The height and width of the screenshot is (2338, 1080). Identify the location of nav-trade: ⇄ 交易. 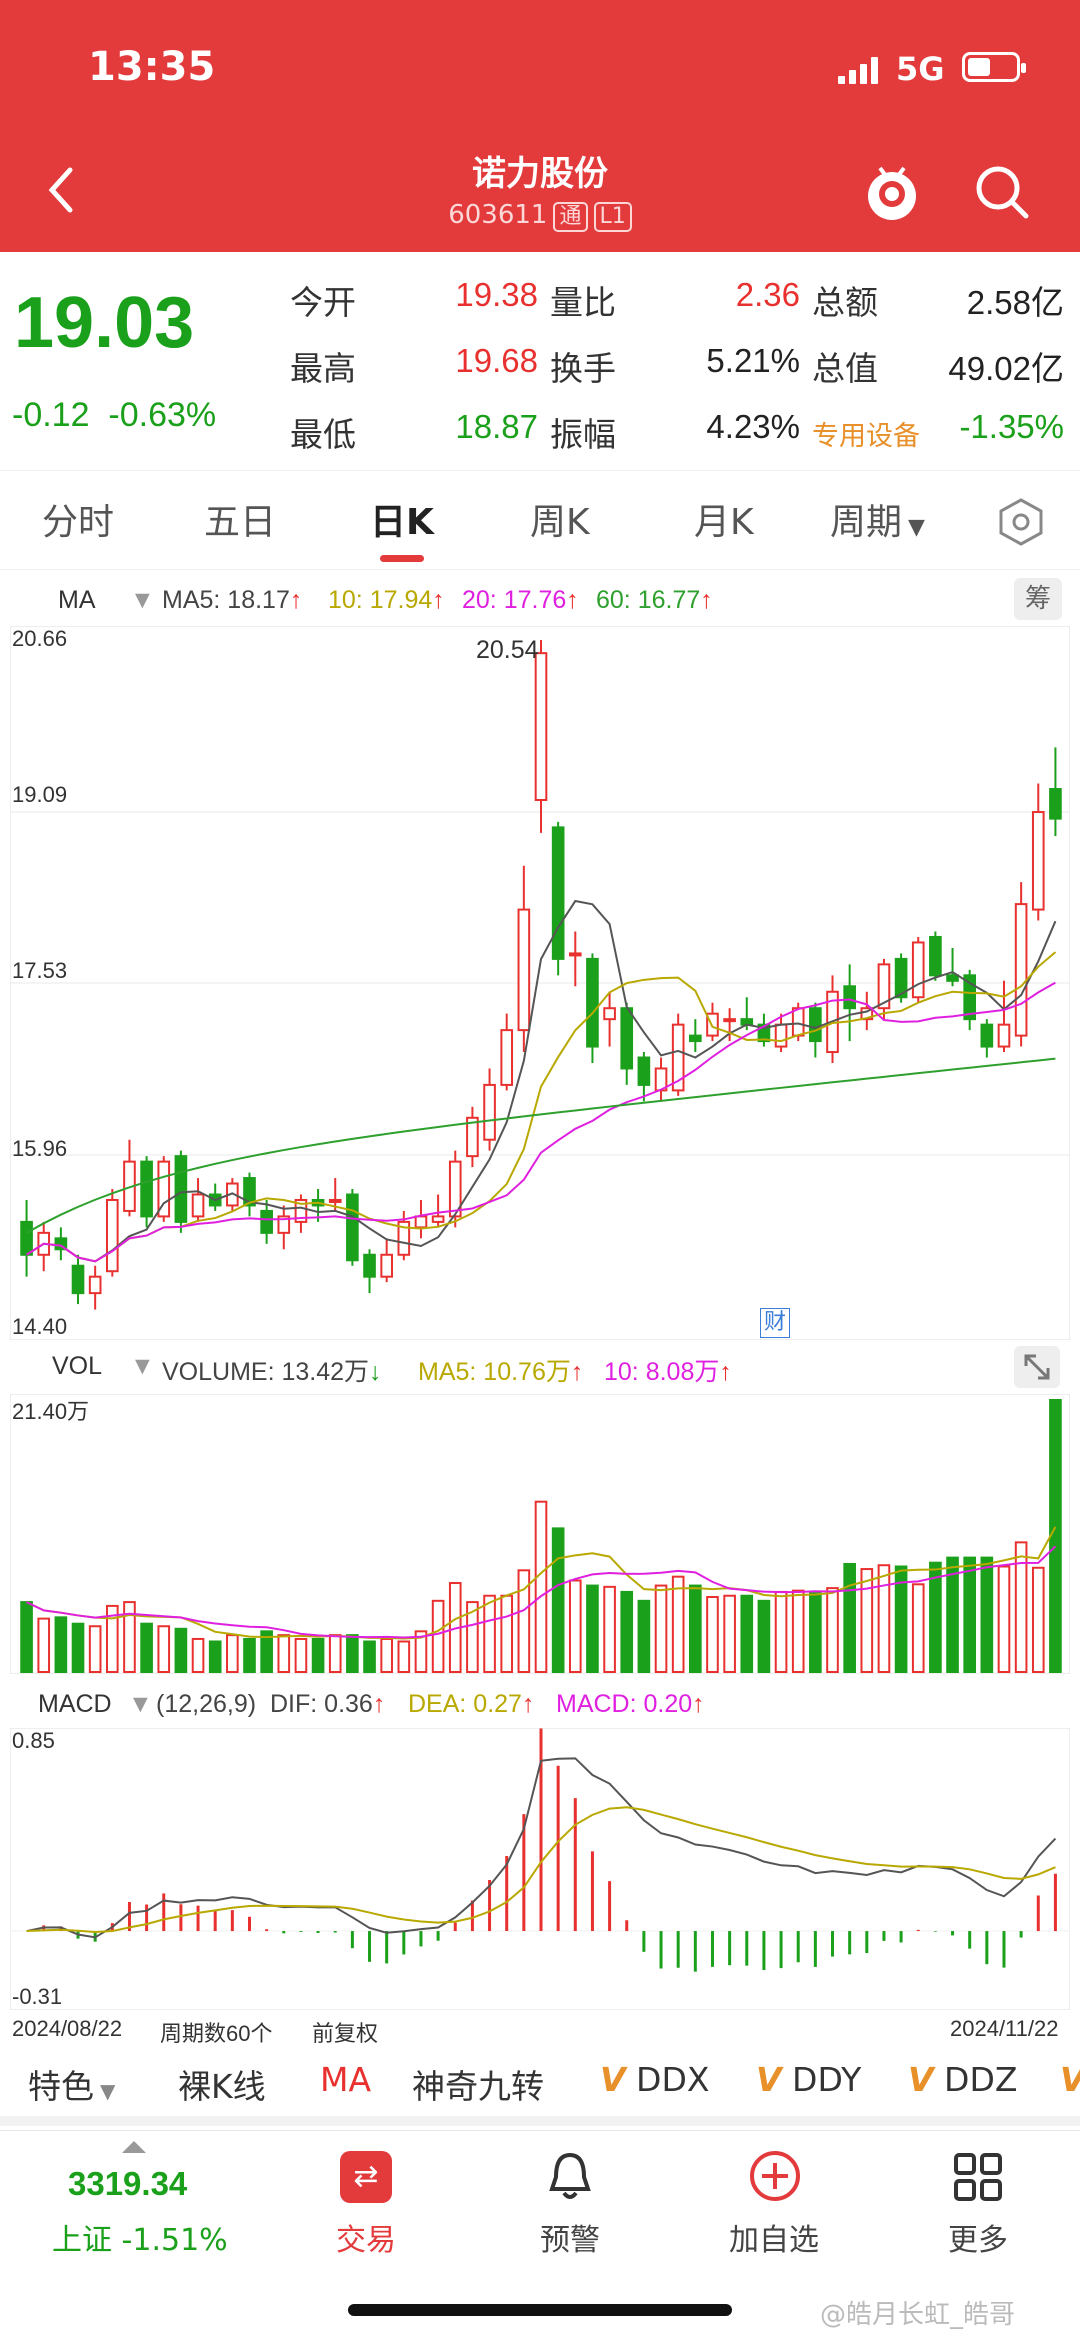
(366, 2231).